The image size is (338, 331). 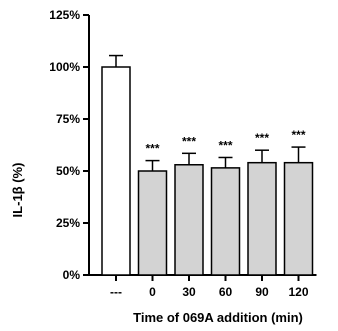 I want to click on x-tick-label: ---, so click(x=116, y=292).